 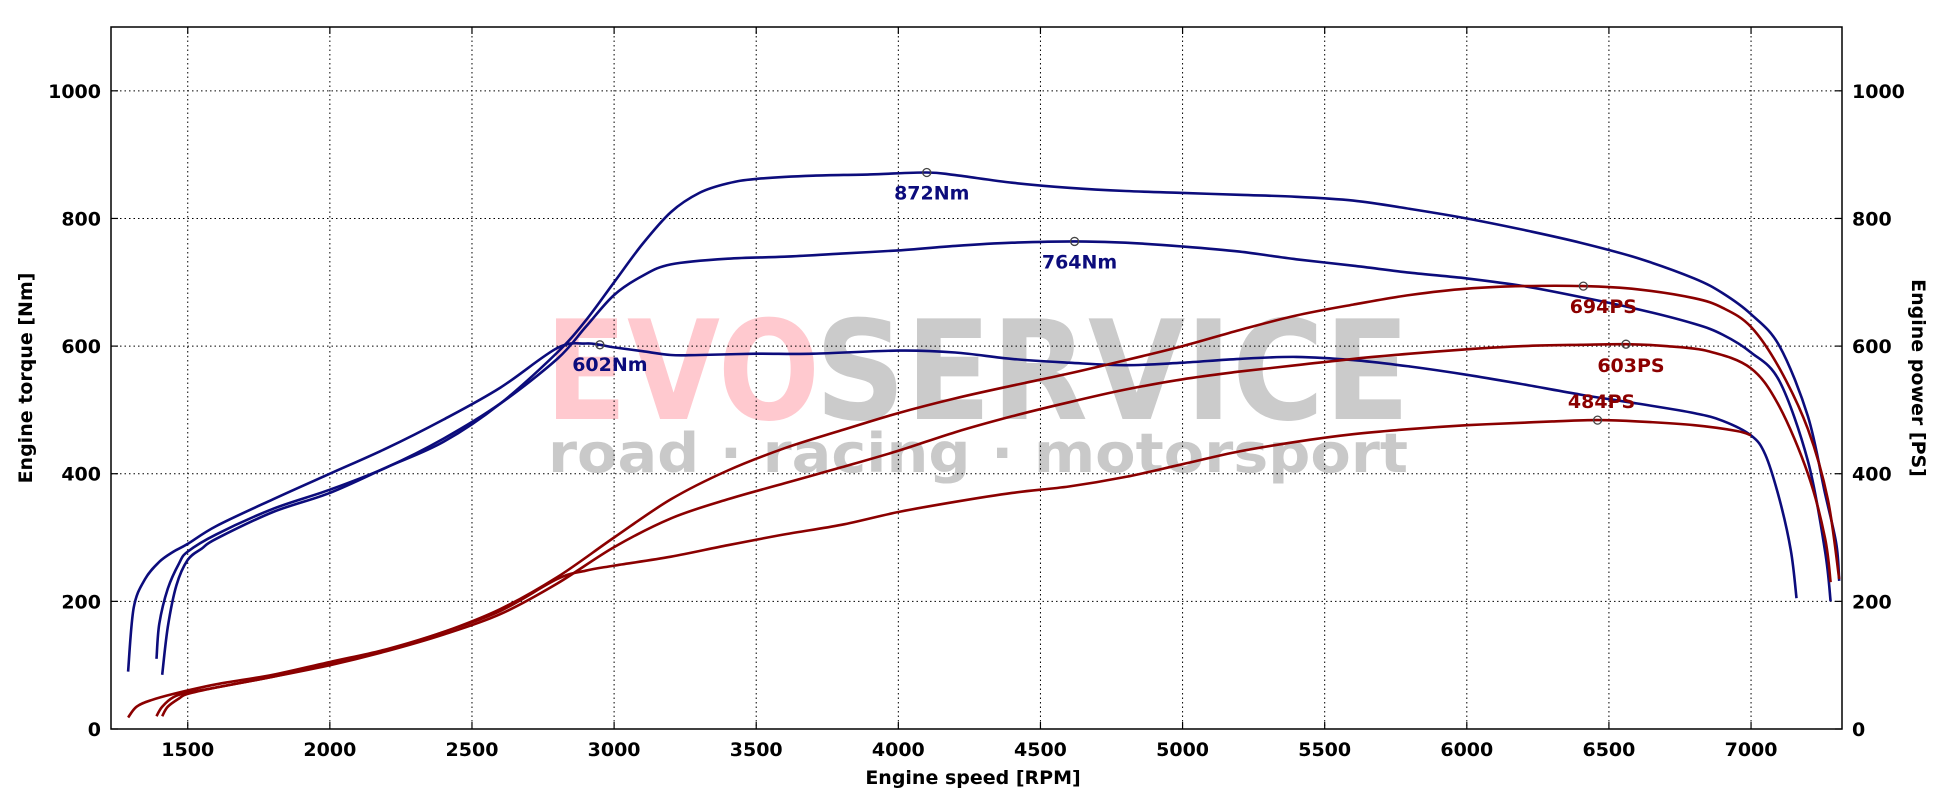 I want to click on x-tick-label: 4000, so click(x=898, y=750).